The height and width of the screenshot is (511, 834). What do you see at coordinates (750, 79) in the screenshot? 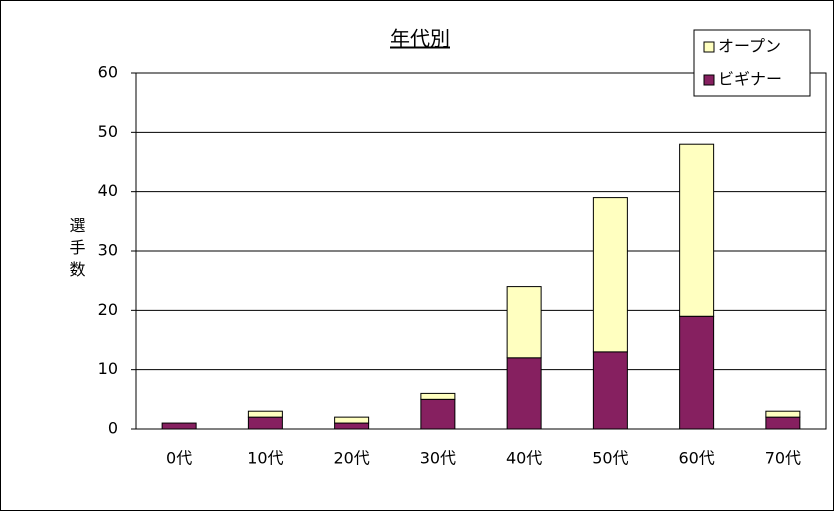
I see `legend-label: ビギナー` at bounding box center [750, 79].